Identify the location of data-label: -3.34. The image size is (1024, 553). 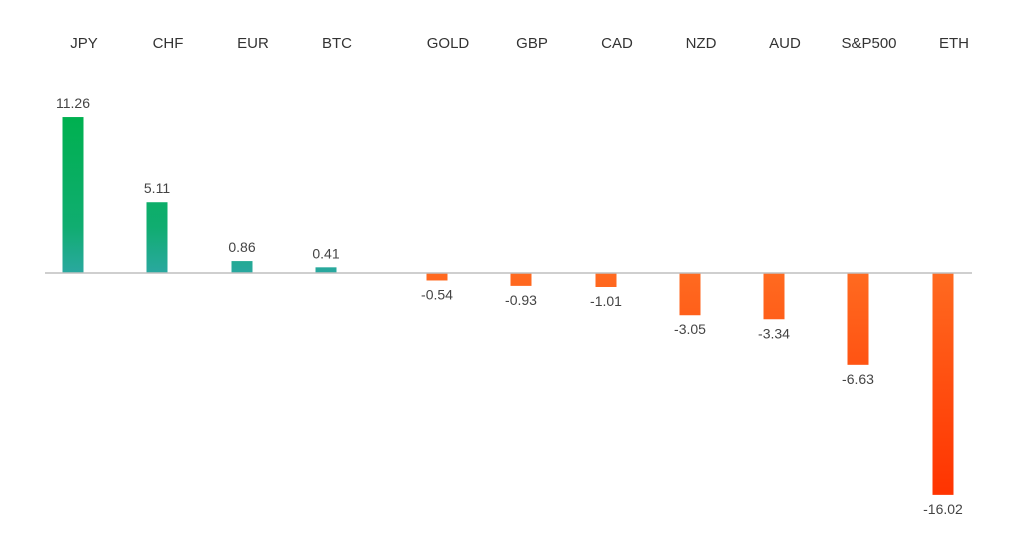
(774, 333).